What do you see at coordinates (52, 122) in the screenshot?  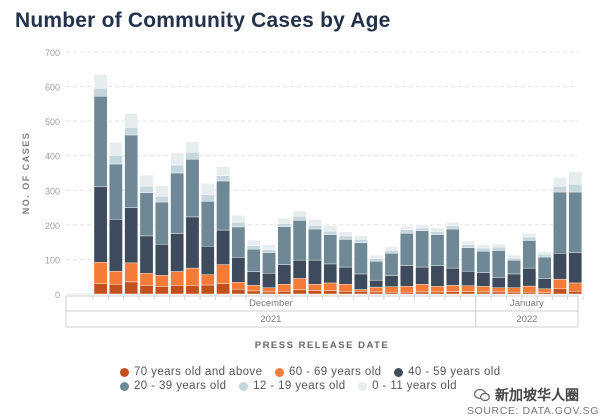 I see `y-tick-label: 500` at bounding box center [52, 122].